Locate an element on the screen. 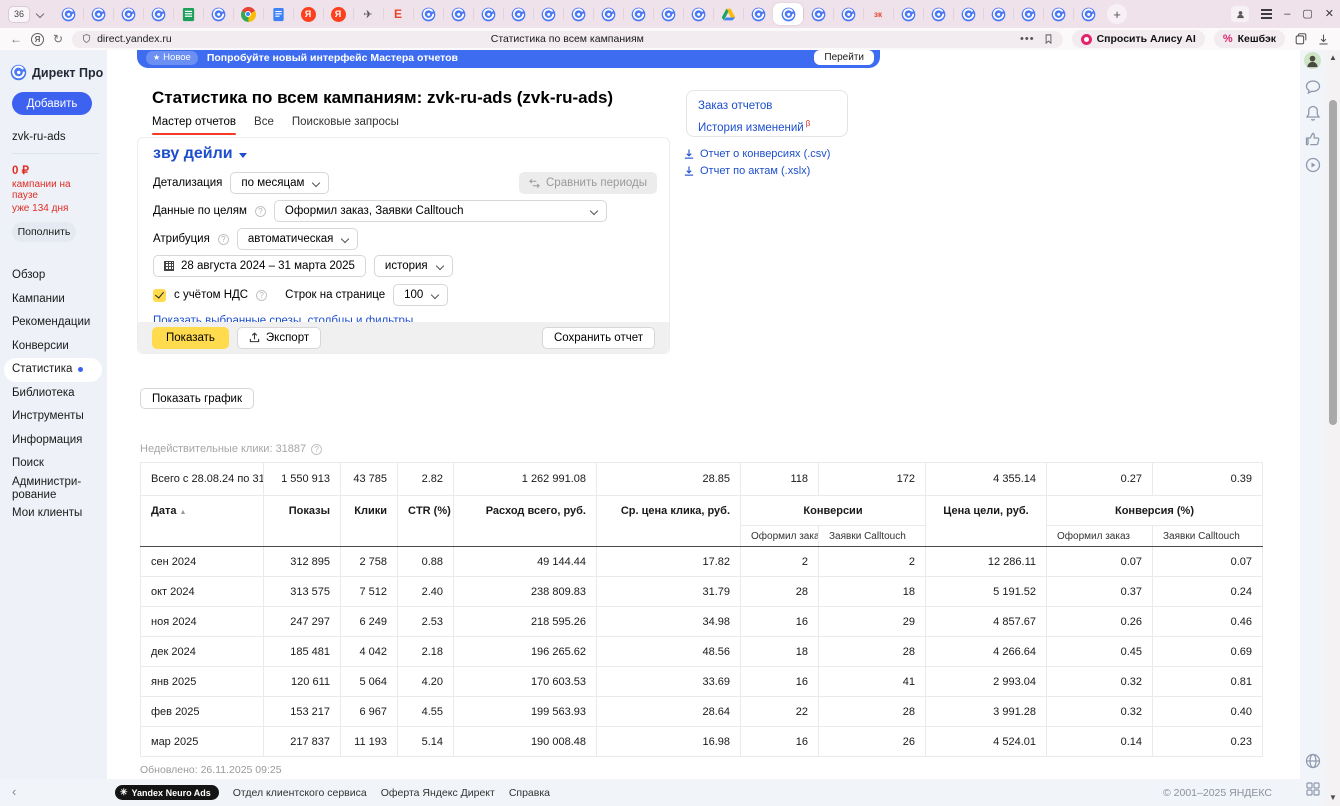  tab-report-wizard: Мастер отчетов is located at coordinates (194, 125).